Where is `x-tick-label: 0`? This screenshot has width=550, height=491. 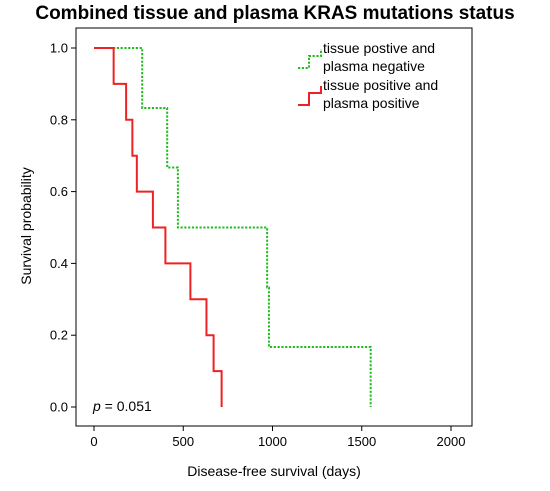
x-tick-label: 0 is located at coordinates (93, 441).